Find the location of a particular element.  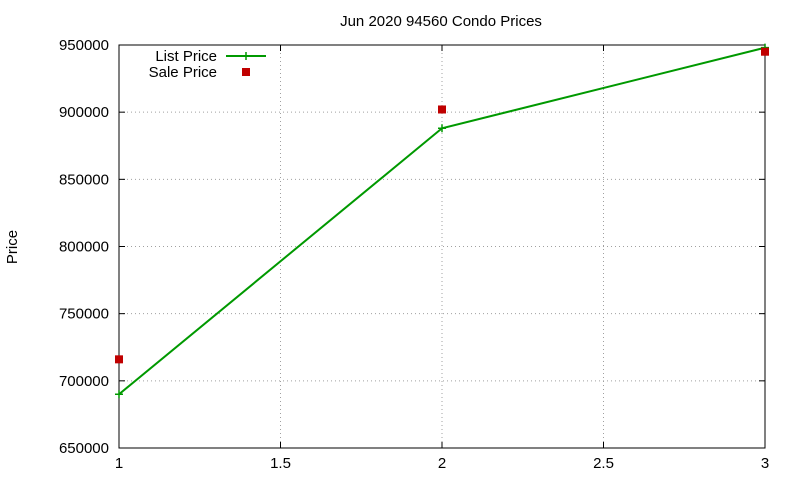

x-tick-label: 3 is located at coordinates (765, 463).